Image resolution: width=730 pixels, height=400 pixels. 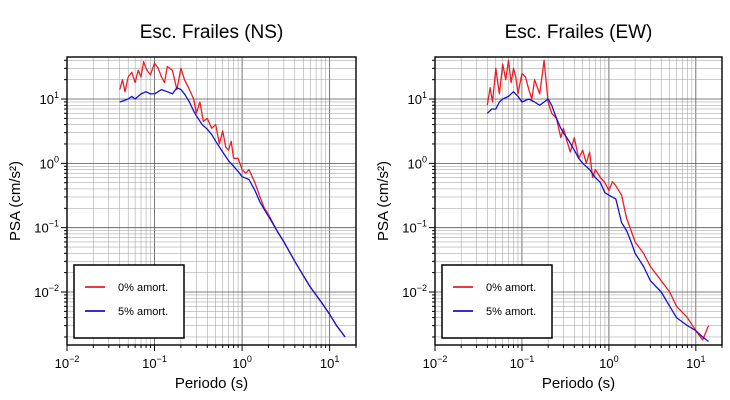 I want to click on chart-title: Esc. Frailes (NS), so click(x=212, y=32).